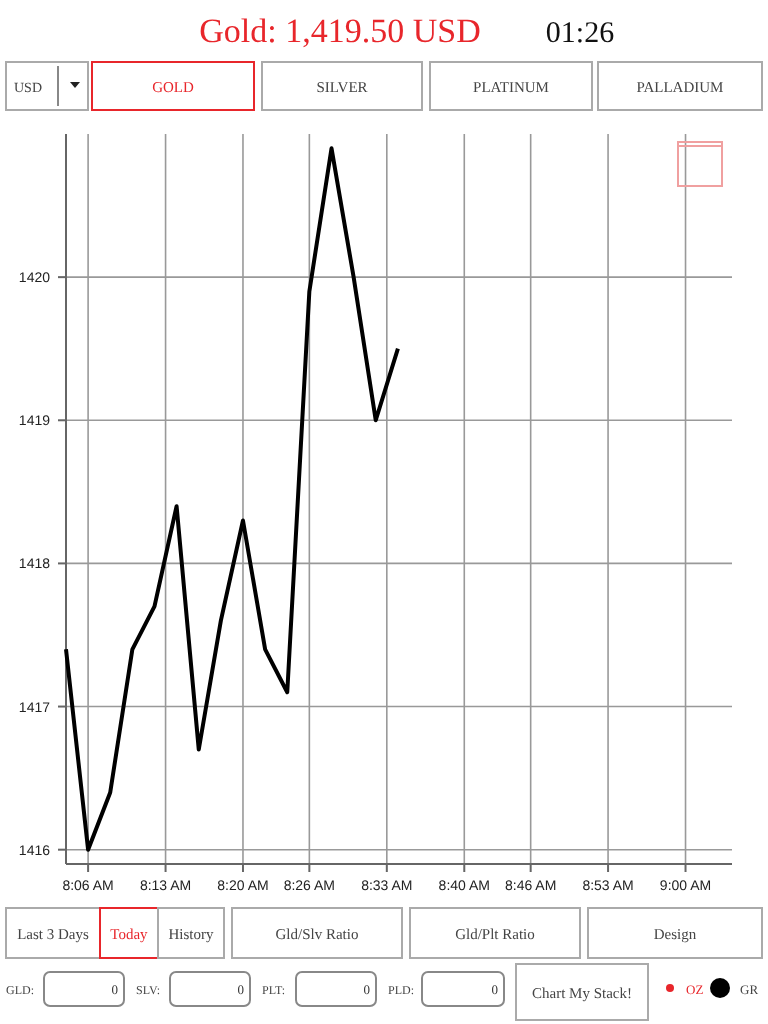 The height and width of the screenshot is (1024, 768). I want to click on chart-title: Gold: 1,419.50 USD, so click(340, 31).